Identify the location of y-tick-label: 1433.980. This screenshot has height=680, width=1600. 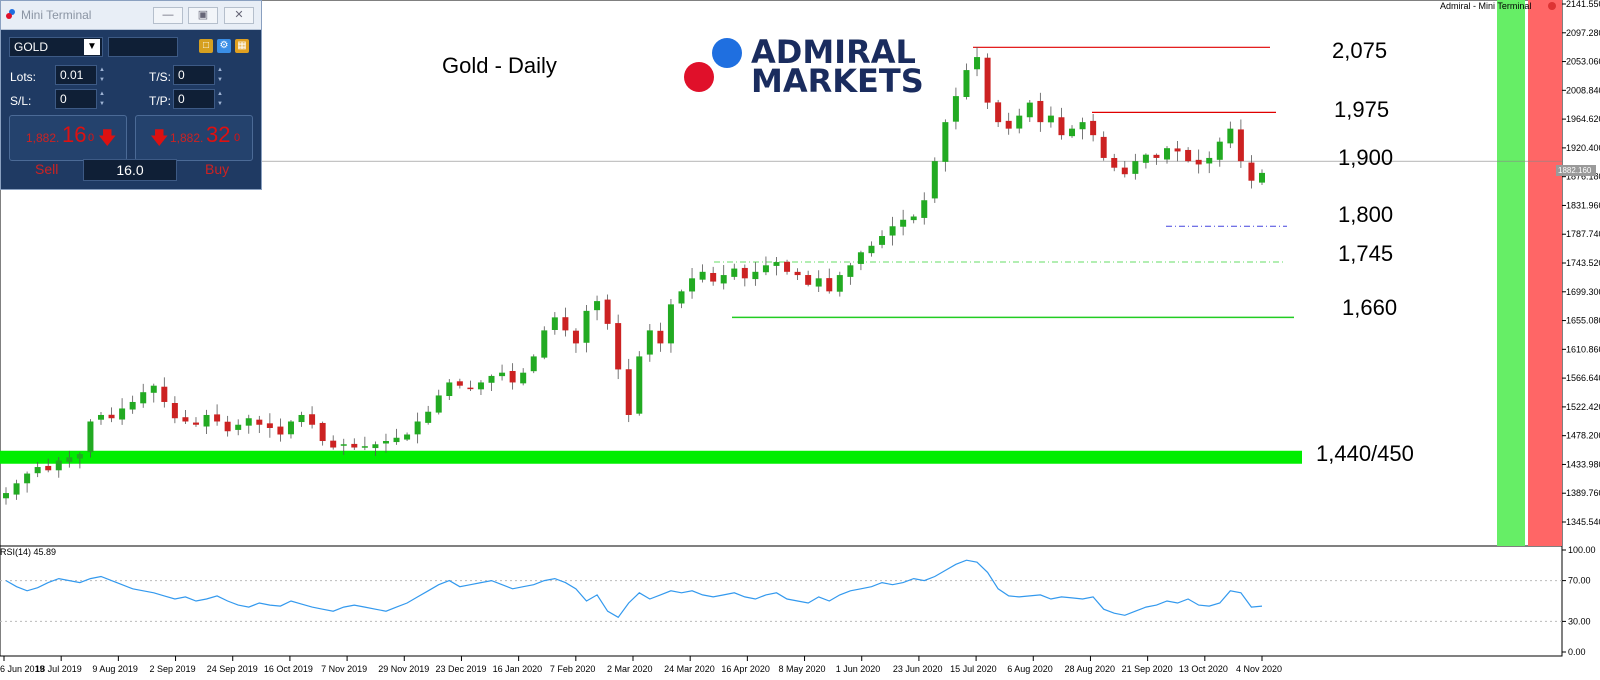
(1583, 464).